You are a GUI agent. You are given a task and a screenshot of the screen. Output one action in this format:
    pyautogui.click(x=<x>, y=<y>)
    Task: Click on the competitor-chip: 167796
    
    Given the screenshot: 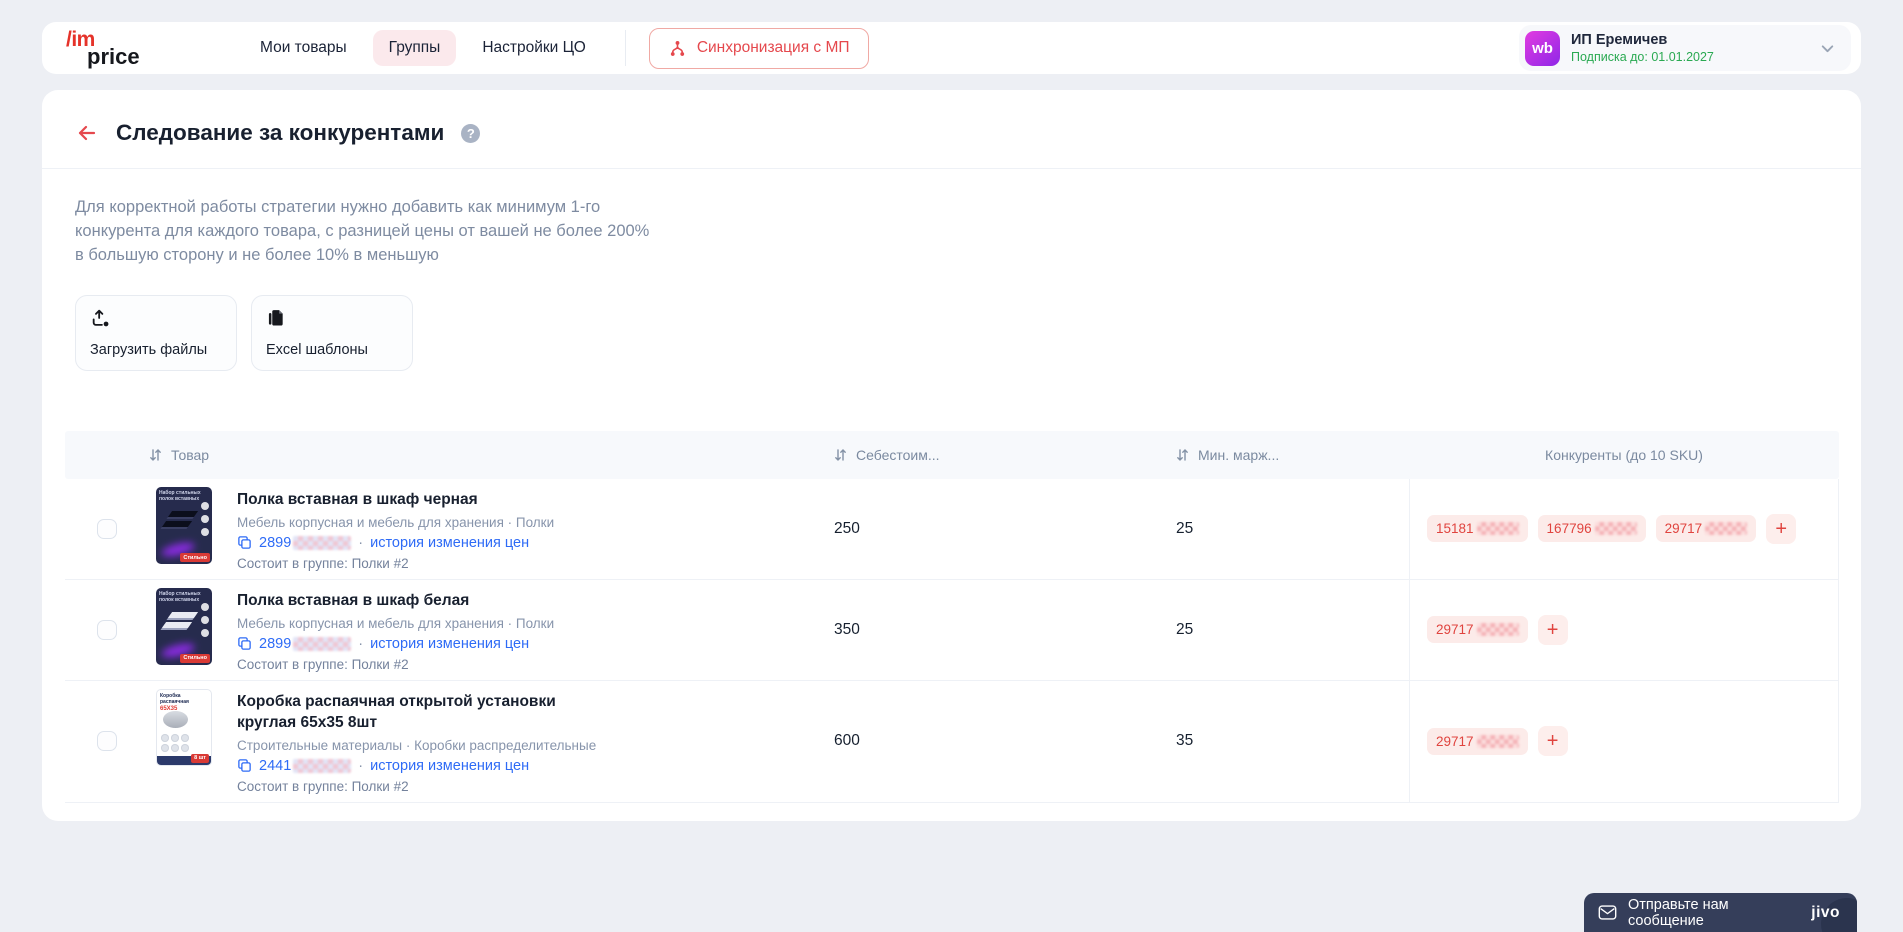 What is the action you would take?
    pyautogui.click(x=1591, y=529)
    